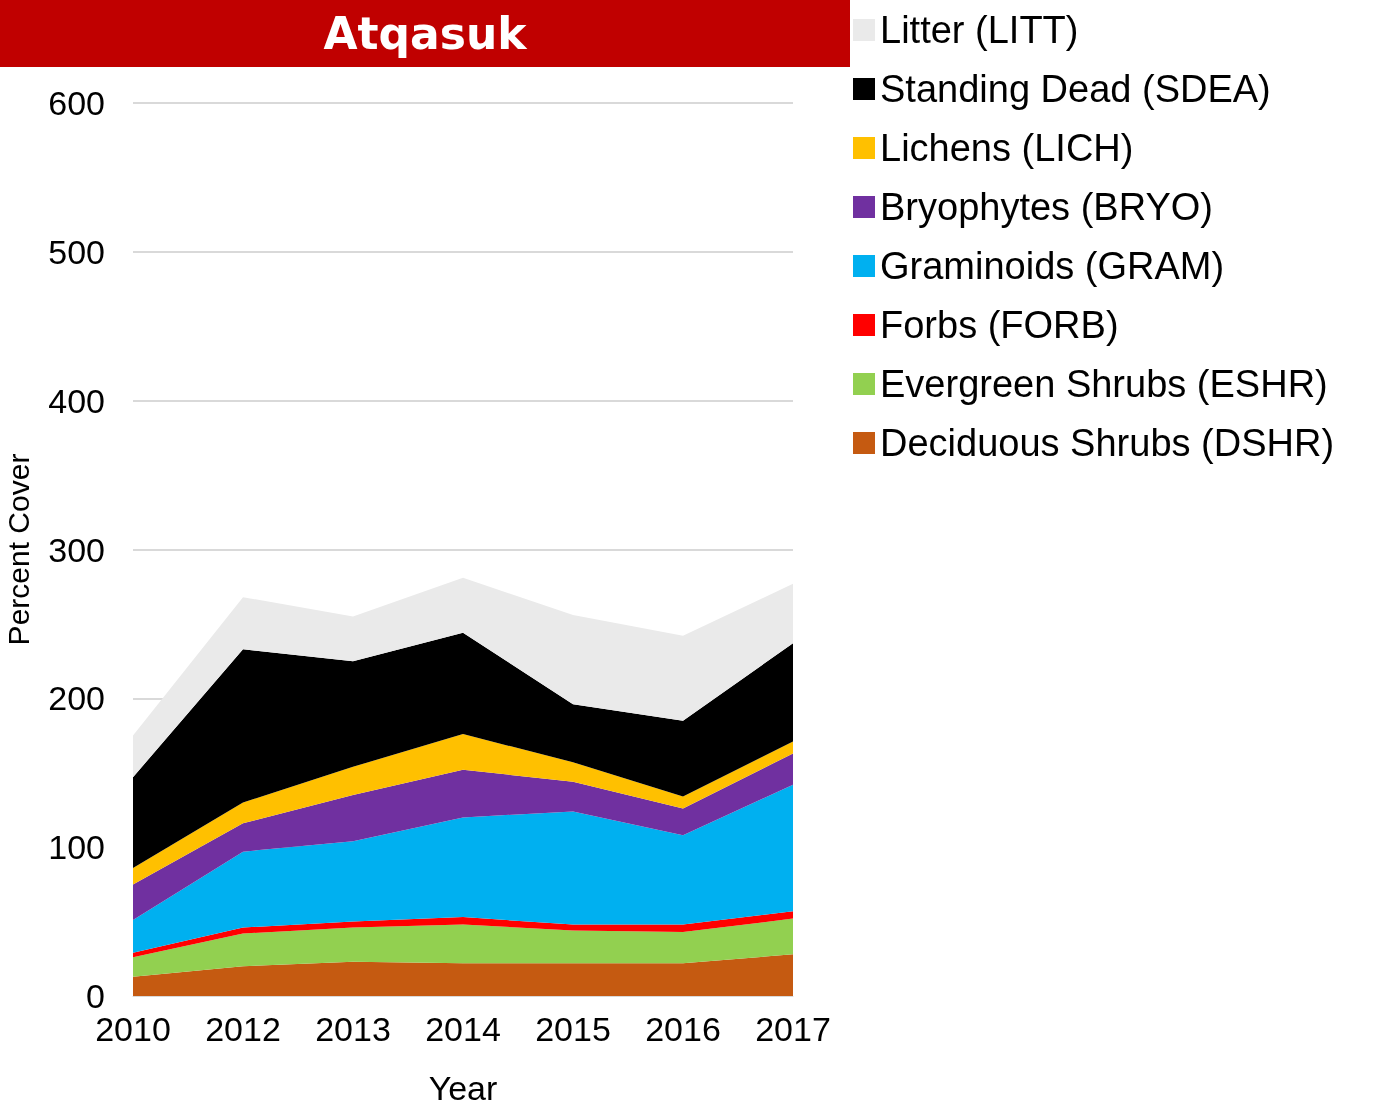 This screenshot has height=1119, width=1385. I want to click on y-axis-title: Percent Cover, so click(18, 549).